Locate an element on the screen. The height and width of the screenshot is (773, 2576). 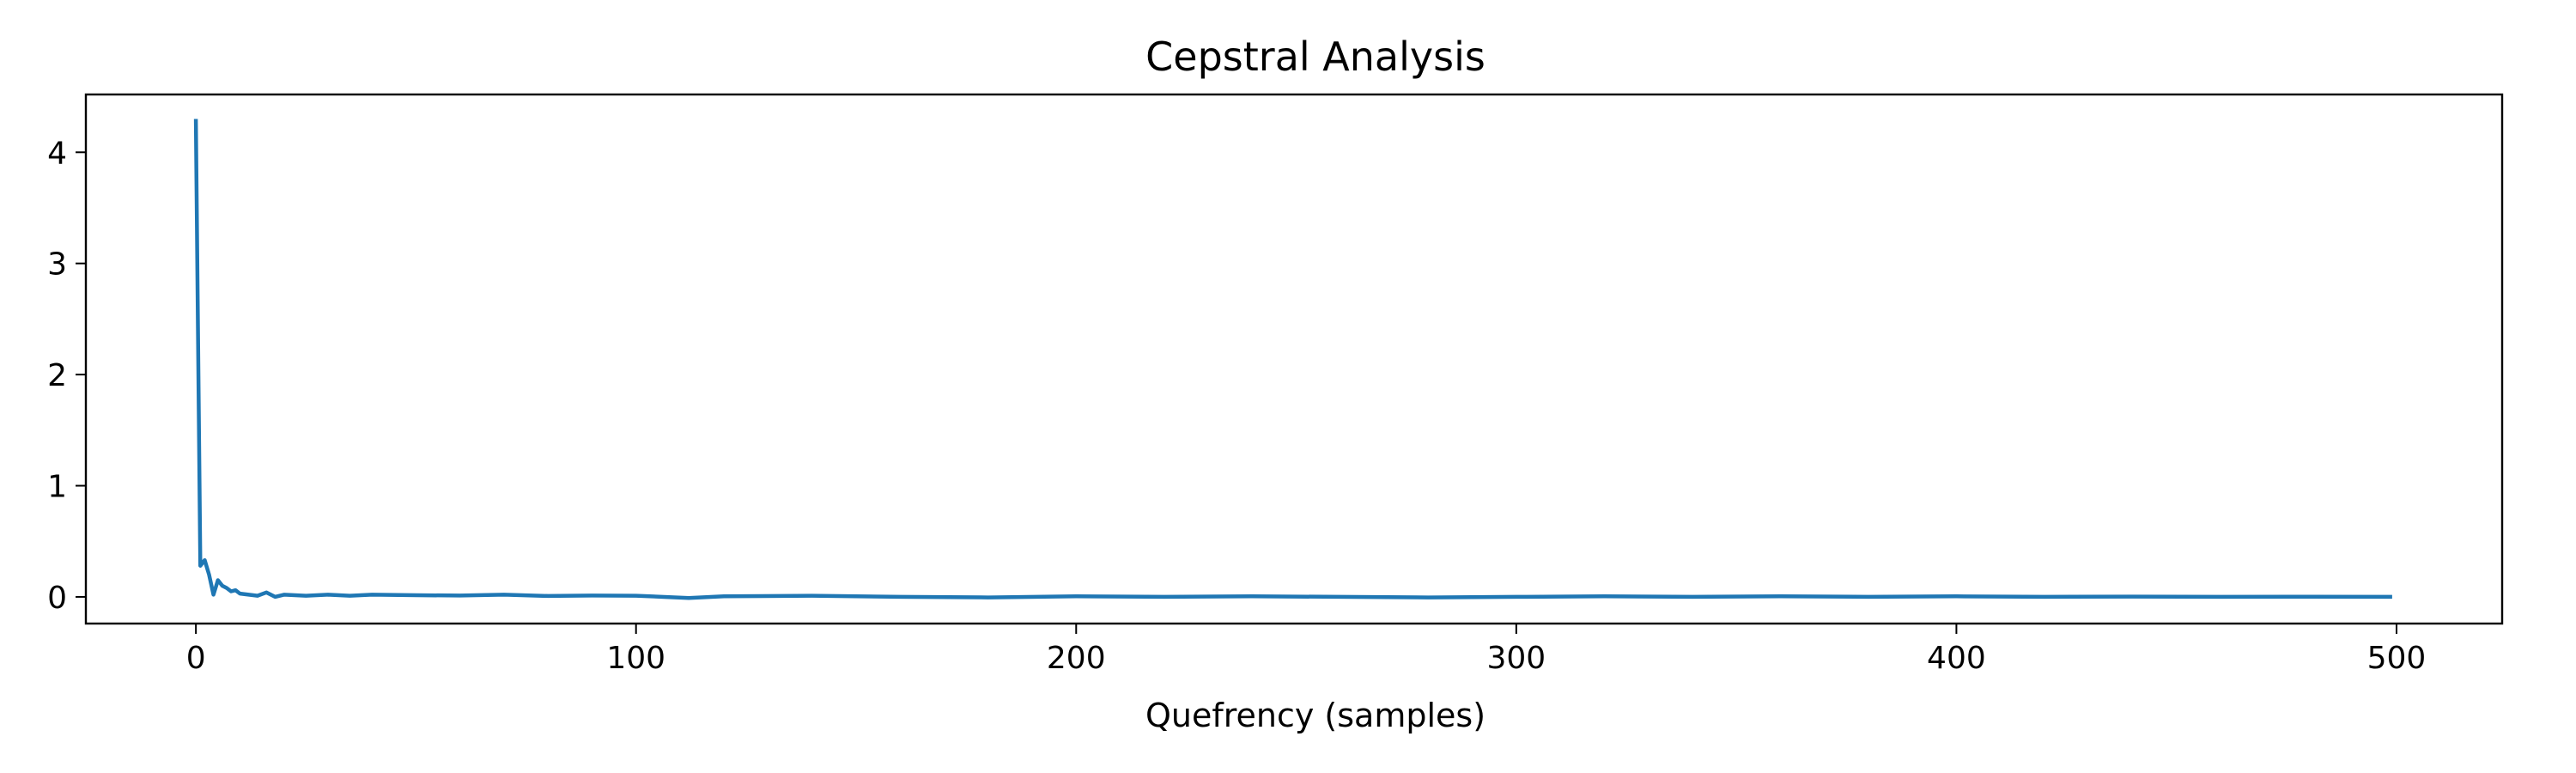
y-tick-label: 2 is located at coordinates (57, 375).